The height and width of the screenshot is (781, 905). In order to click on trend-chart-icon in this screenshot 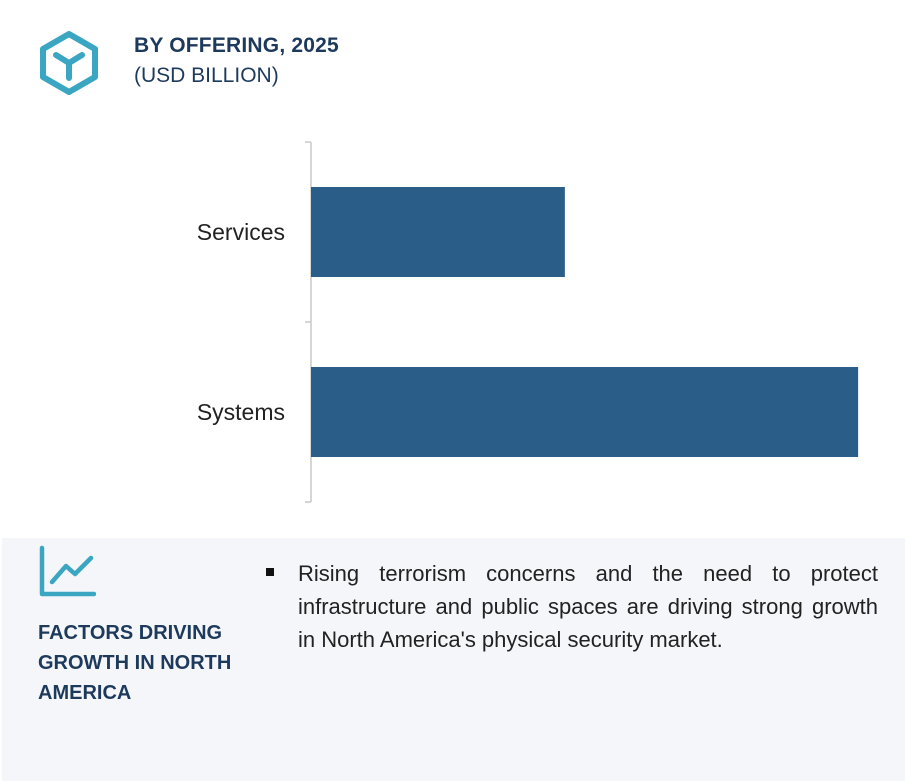, I will do `click(67, 571)`.